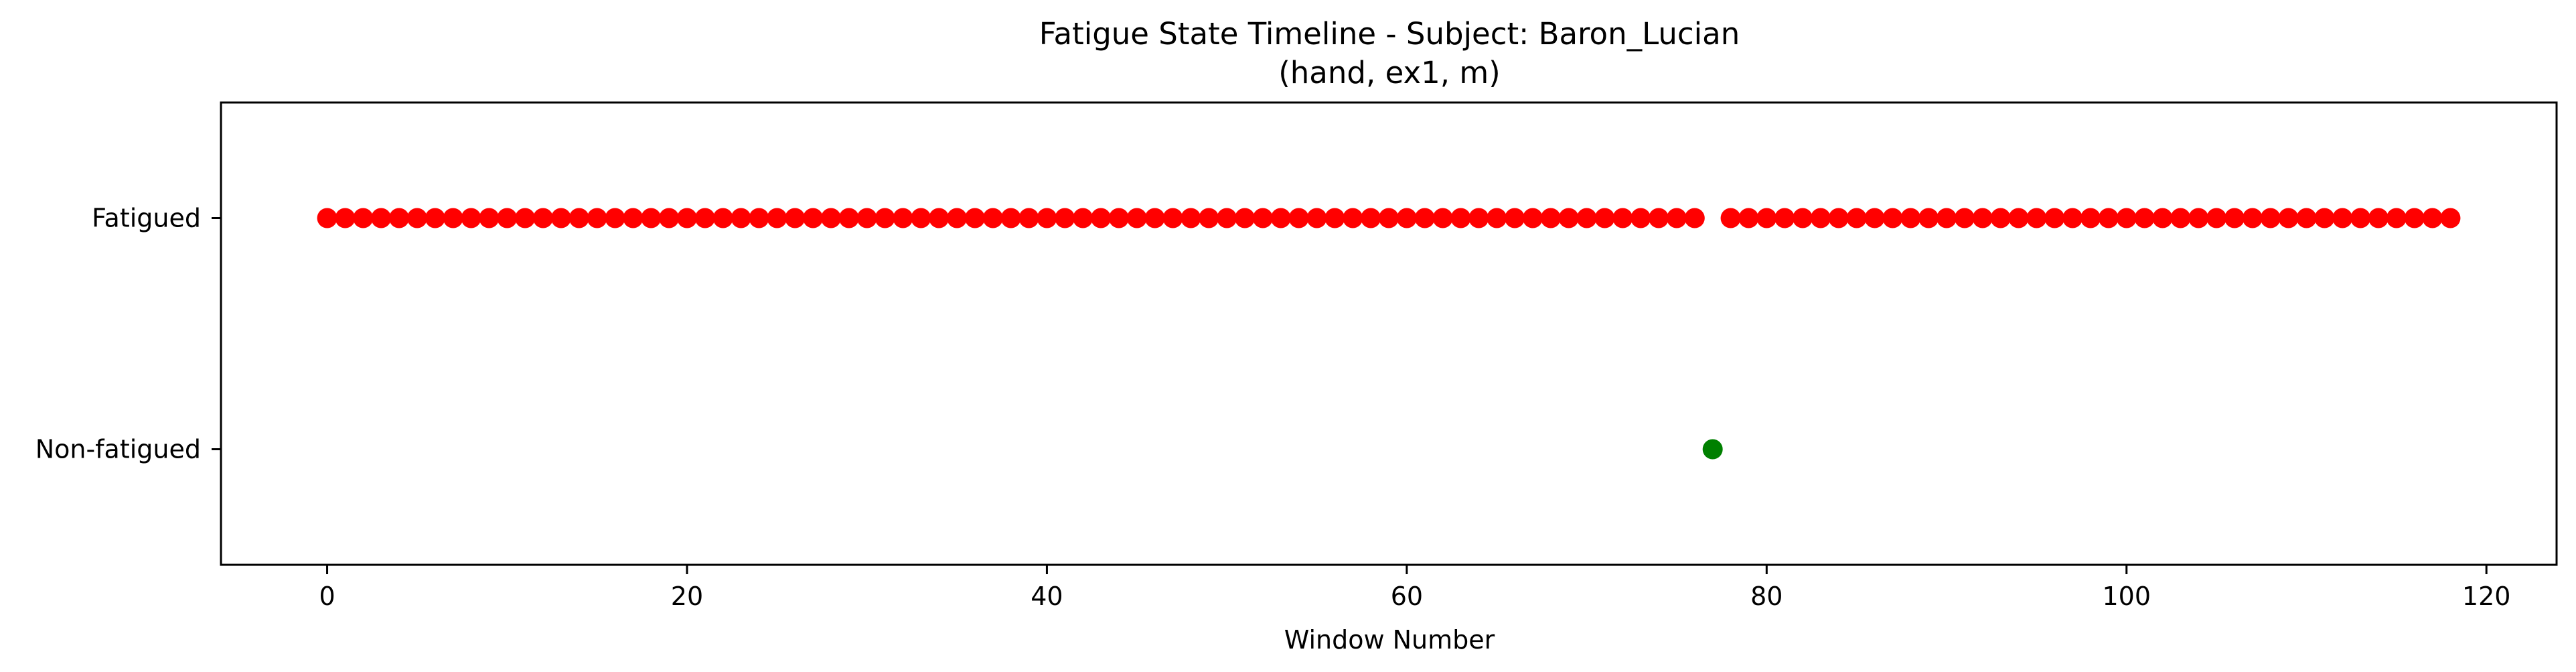  I want to click on x-tick-label: 80, so click(1767, 596).